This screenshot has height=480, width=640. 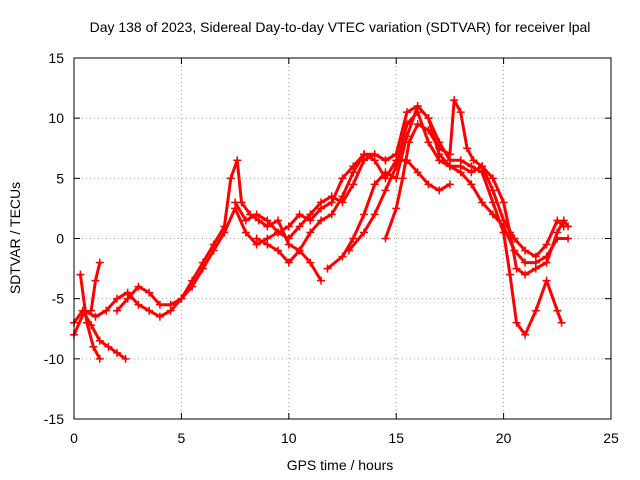 What do you see at coordinates (504, 438) in the screenshot?
I see `x-tick-label: 20` at bounding box center [504, 438].